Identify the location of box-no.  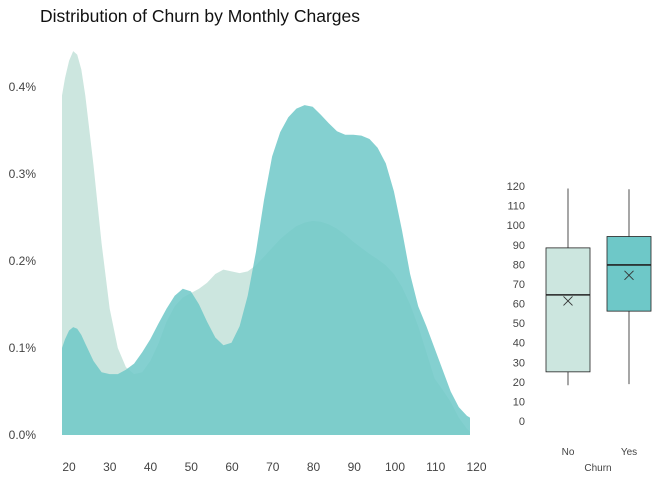
(568, 310).